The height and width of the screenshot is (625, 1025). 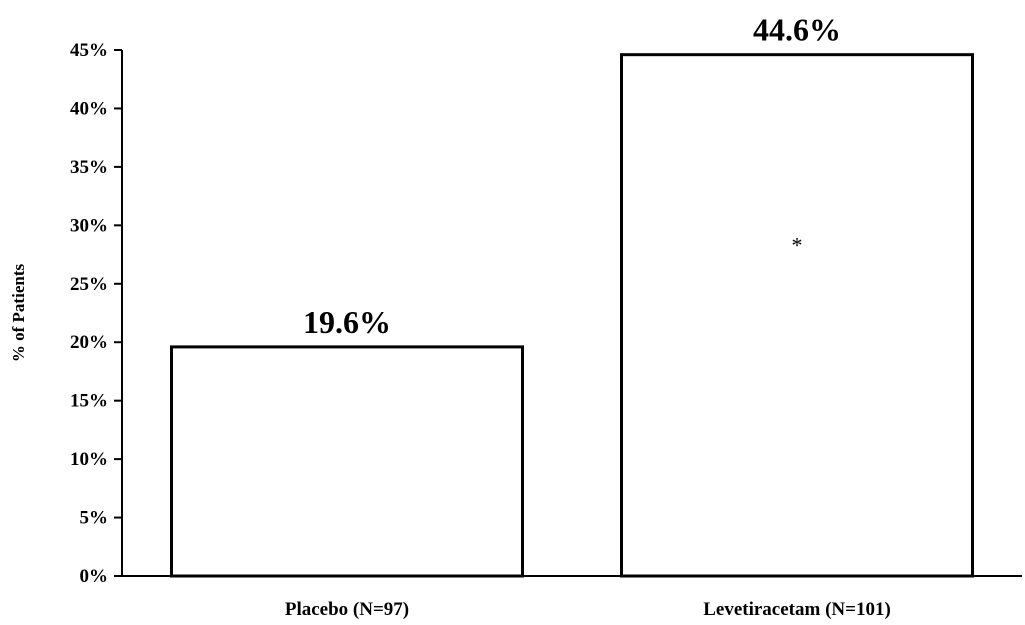 I want to click on y-axis: 0% 5% 10% 15% 20% 25% 30% 35% 40% 45%, so click(x=96, y=313).